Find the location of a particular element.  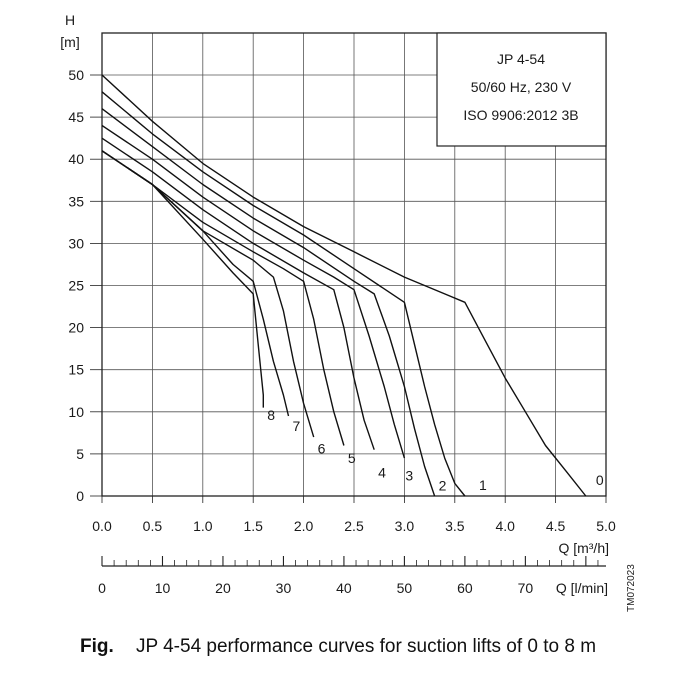

x-tick-label: 5.0 is located at coordinates (606, 526).